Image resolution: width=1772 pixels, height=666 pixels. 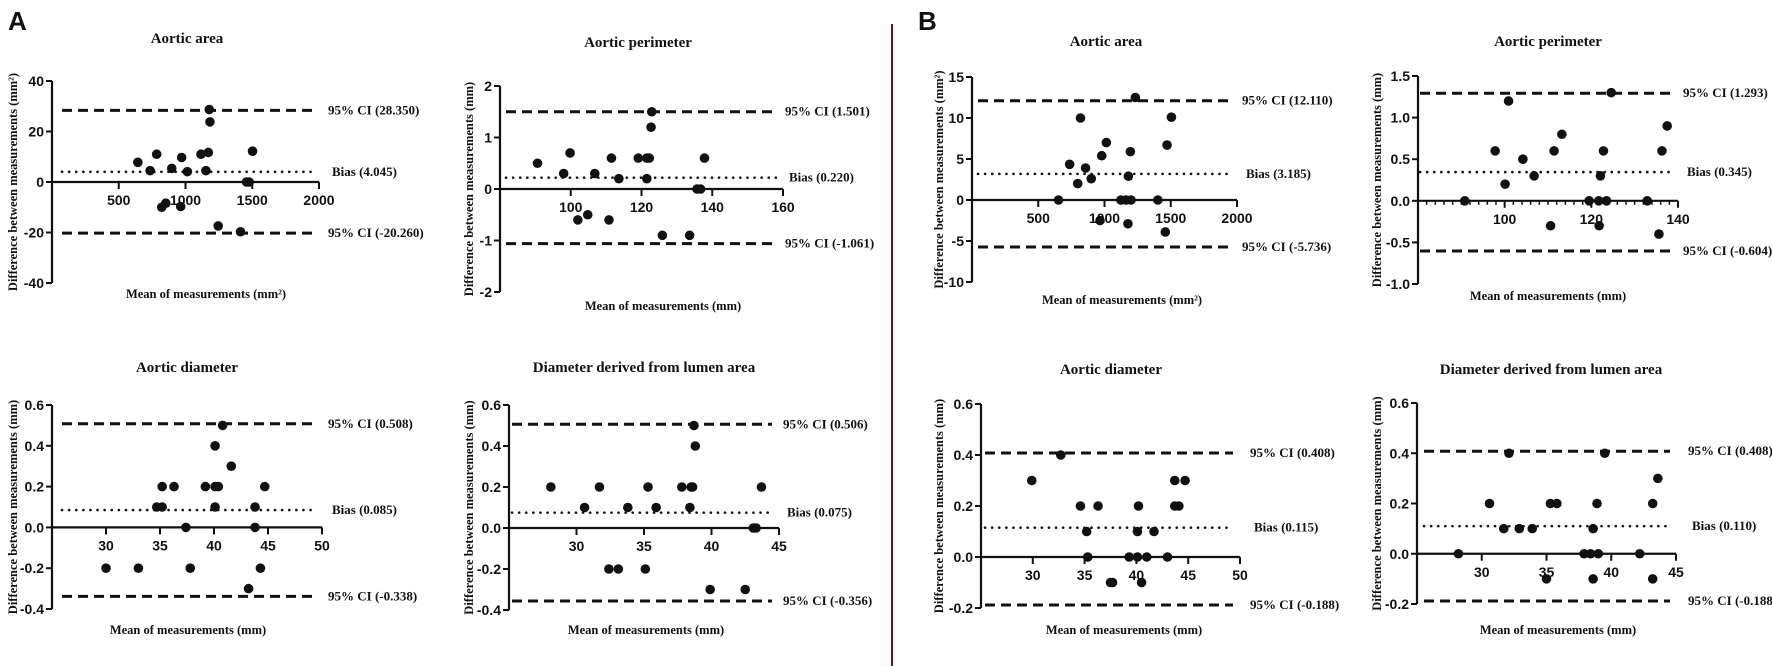 What do you see at coordinates (638, 43) in the screenshot?
I see `chart-title: Aortic perimeter` at bounding box center [638, 43].